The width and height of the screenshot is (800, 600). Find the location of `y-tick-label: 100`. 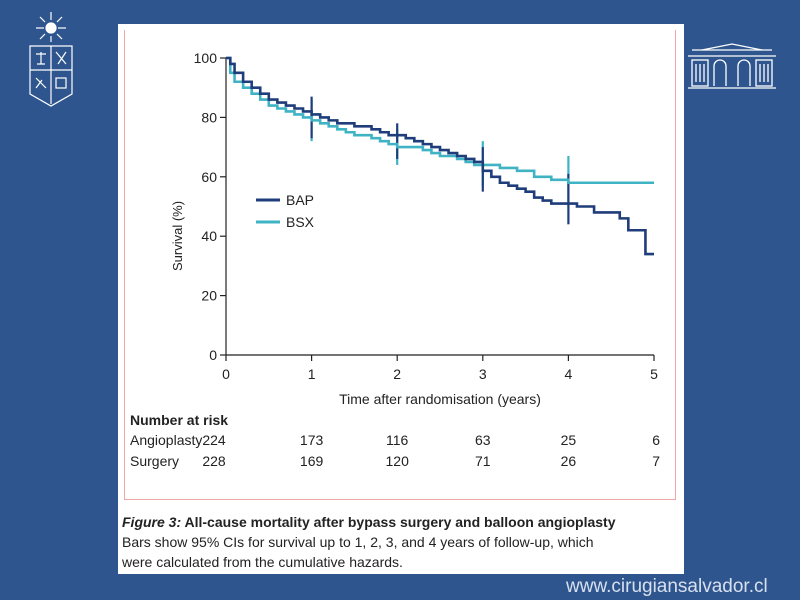

y-tick-label: 100 is located at coordinates (206, 58).